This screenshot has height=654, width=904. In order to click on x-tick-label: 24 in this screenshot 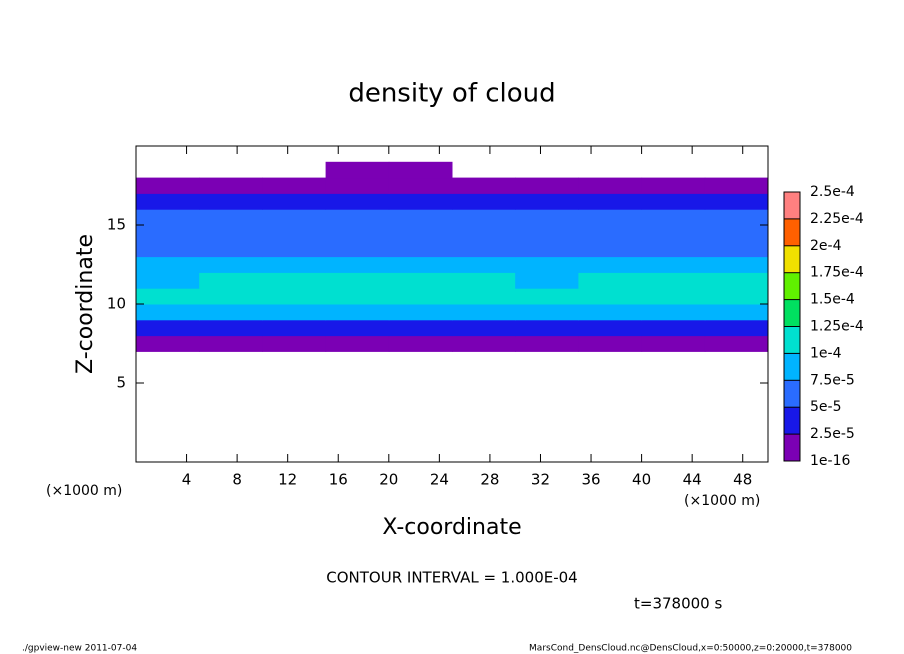, I will do `click(439, 480)`.